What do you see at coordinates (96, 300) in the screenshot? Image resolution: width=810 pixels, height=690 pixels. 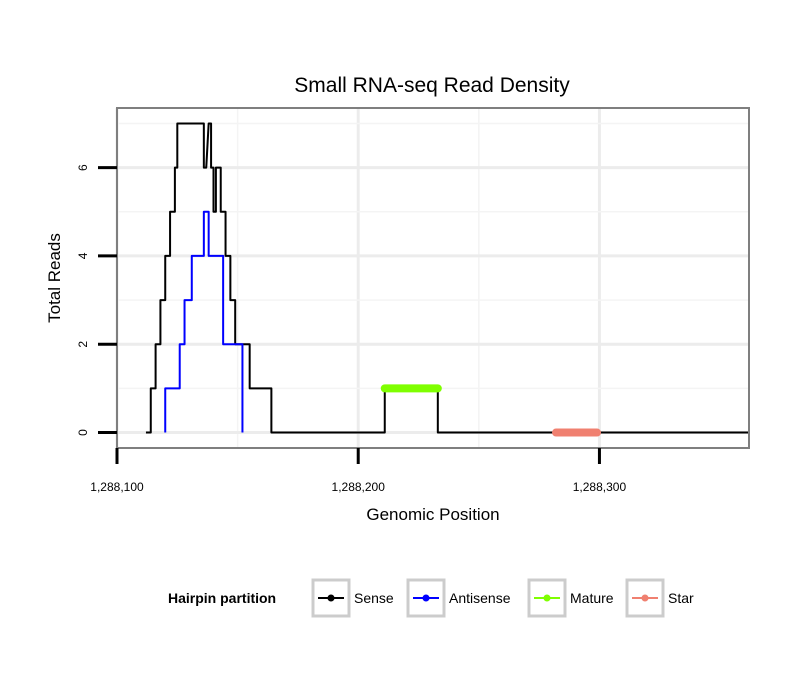 I see `y-axis: 0 2 4 6` at bounding box center [96, 300].